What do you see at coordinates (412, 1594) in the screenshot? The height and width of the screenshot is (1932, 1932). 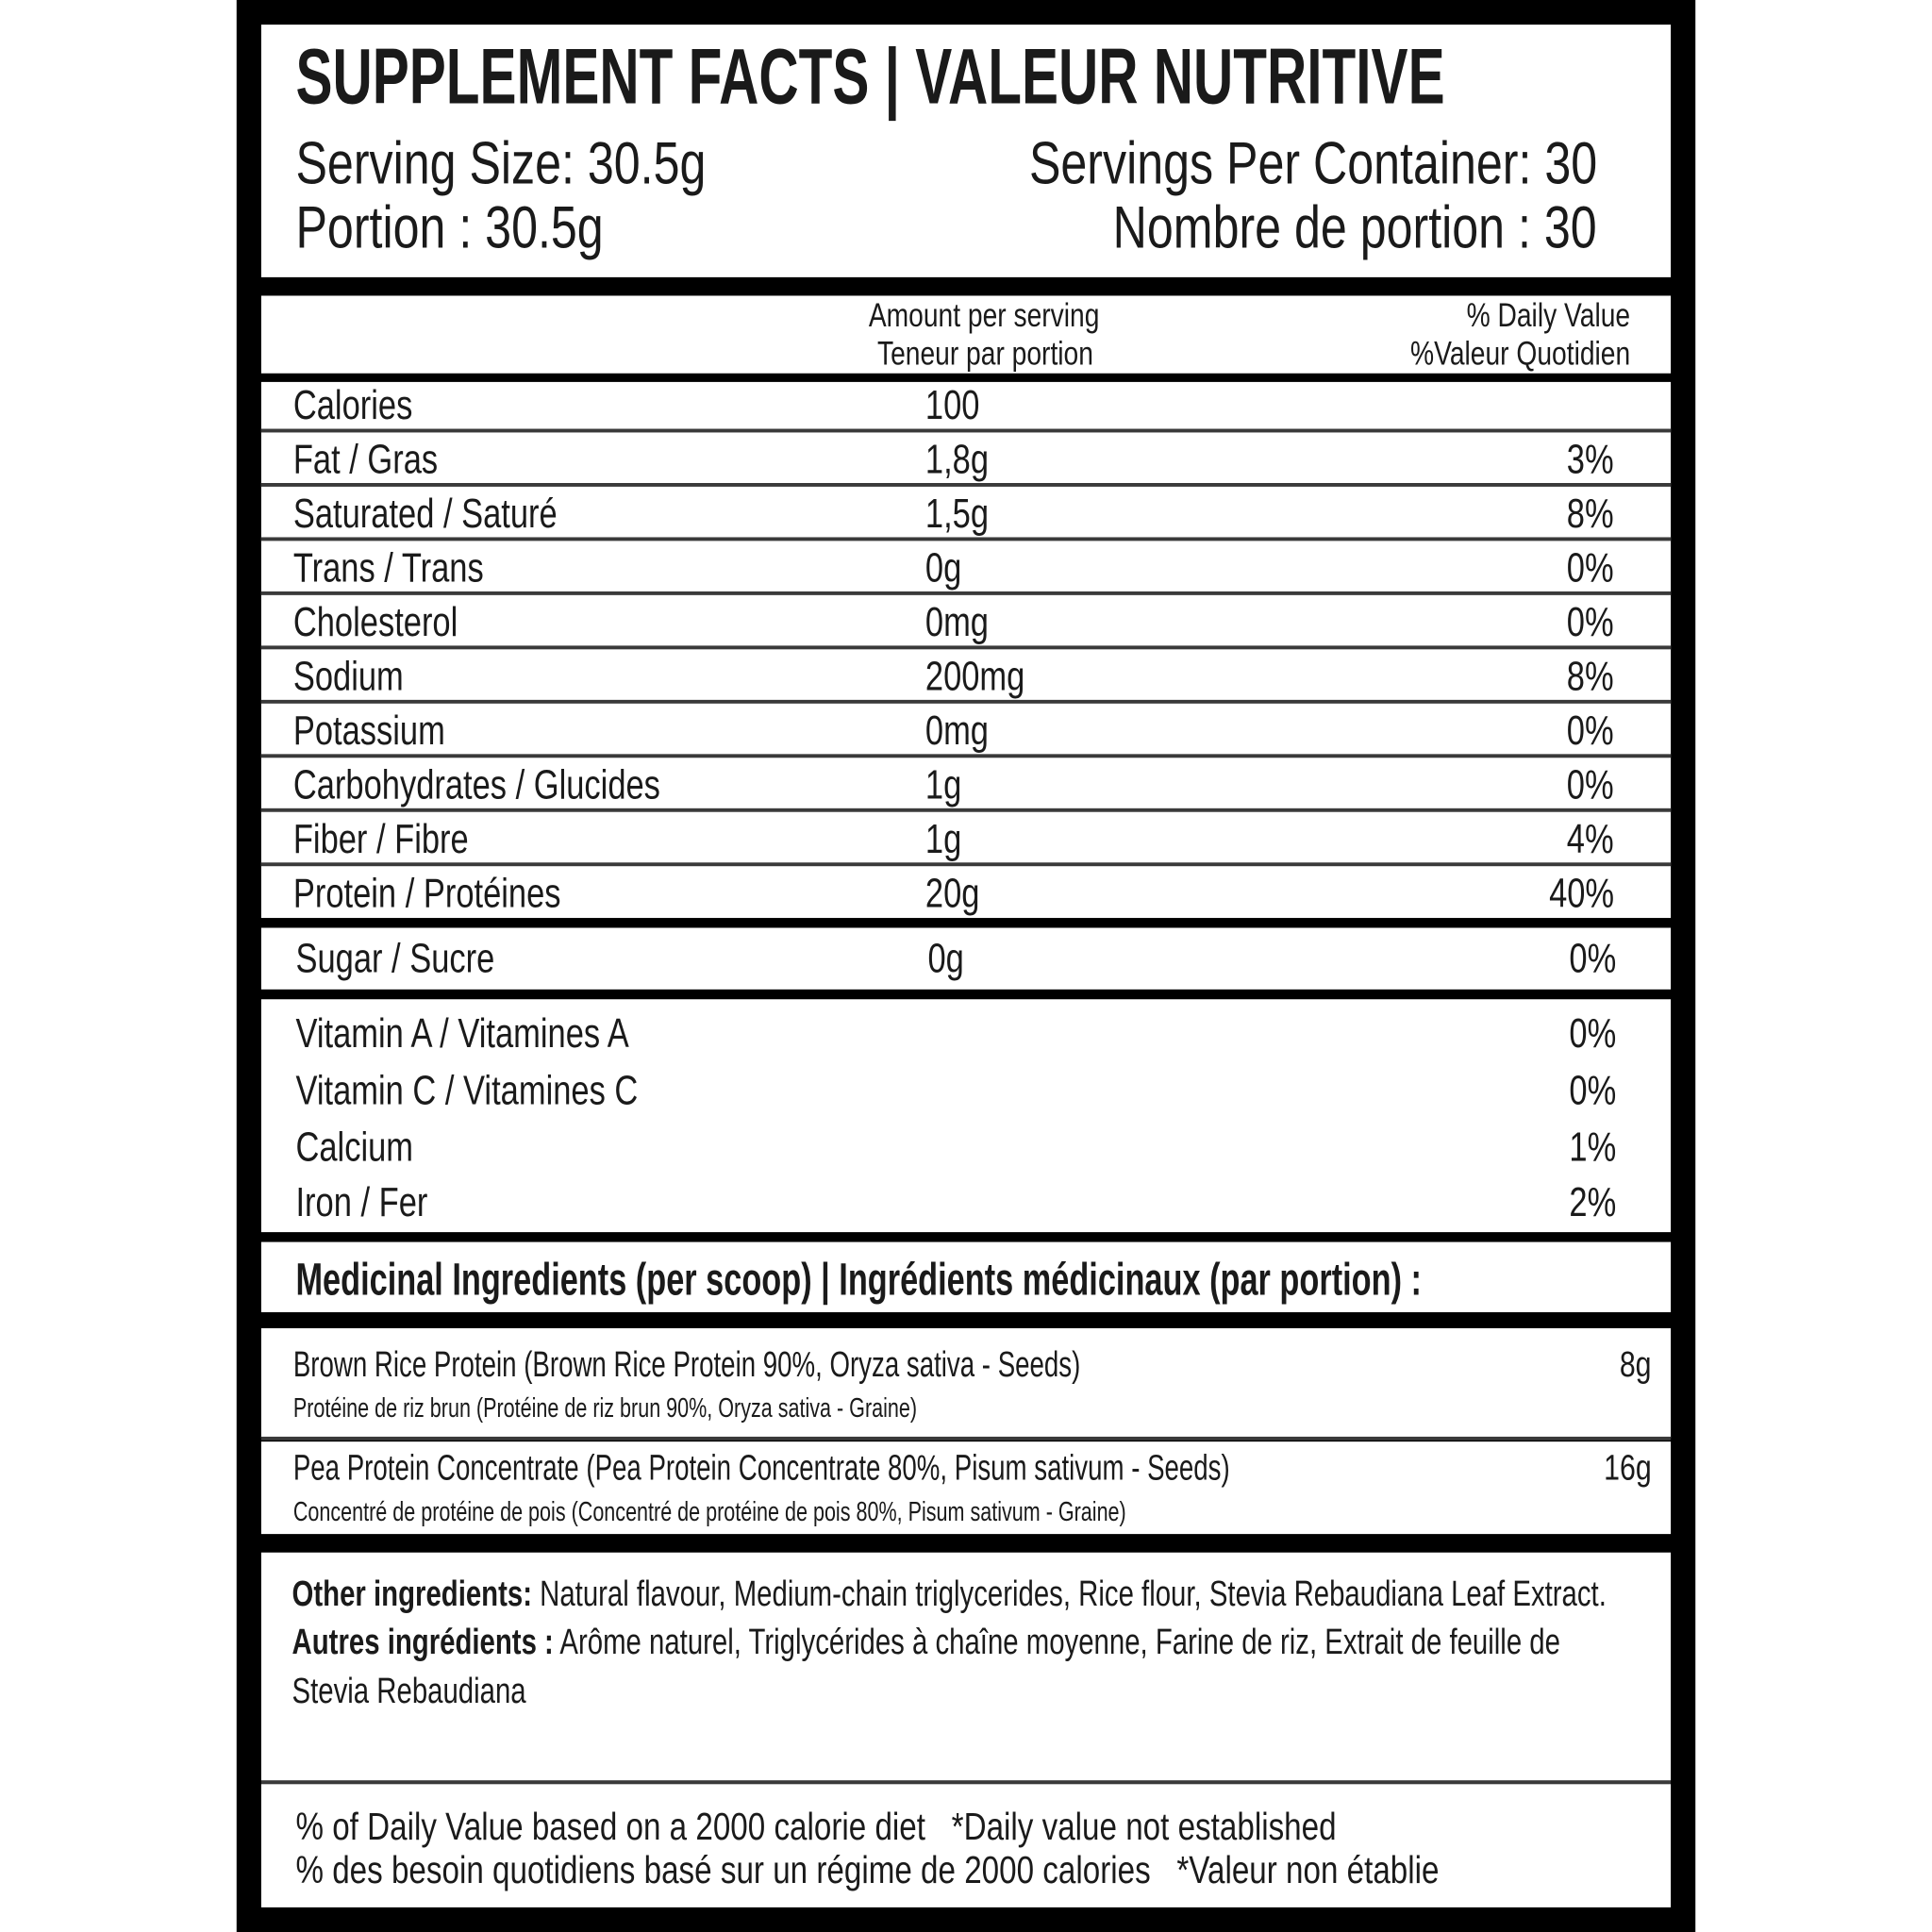 I see `other-label-en: Other ingredients:` at bounding box center [412, 1594].